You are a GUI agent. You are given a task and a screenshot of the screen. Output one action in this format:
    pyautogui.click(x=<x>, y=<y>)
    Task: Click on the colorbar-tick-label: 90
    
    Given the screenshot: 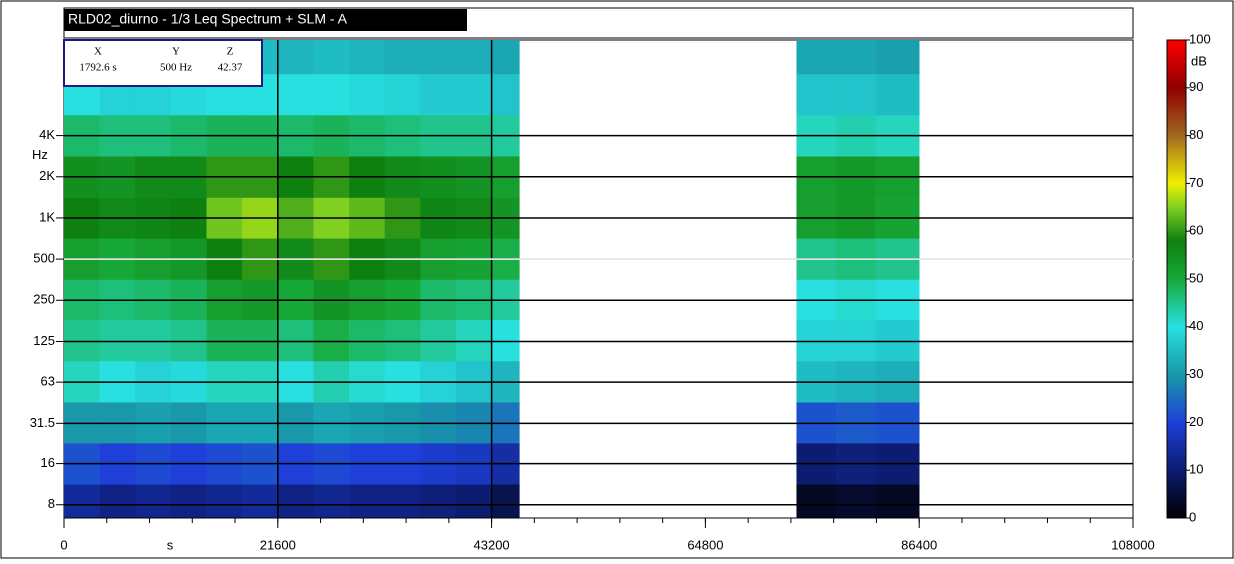 What is the action you would take?
    pyautogui.click(x=1196, y=86)
    